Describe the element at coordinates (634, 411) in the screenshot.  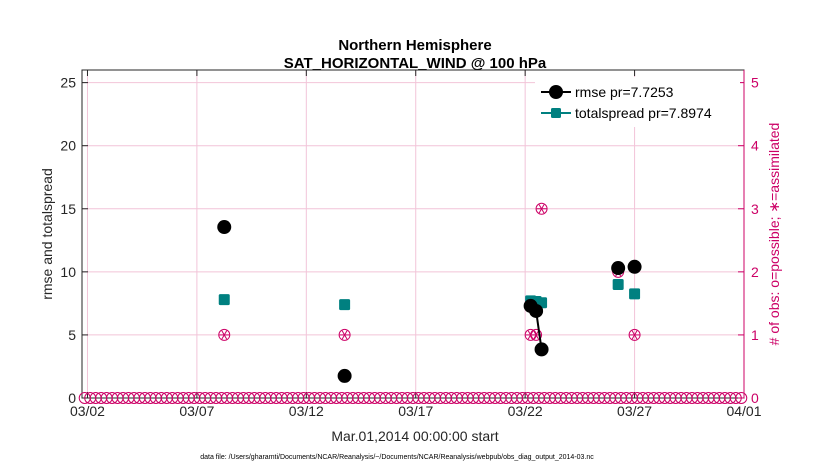
I see `x-tick-label: 03/27` at that location.